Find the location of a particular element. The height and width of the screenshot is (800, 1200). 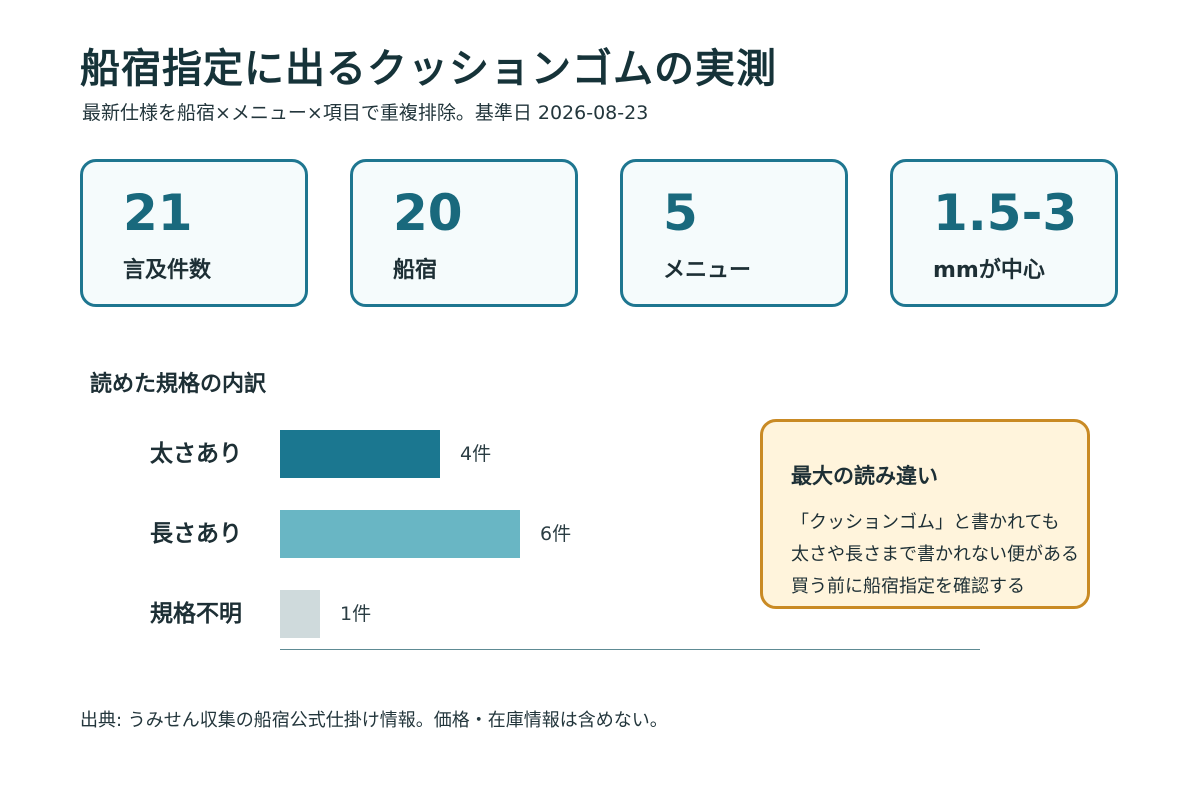

kpi-value: 21 is located at coordinates (158, 213).